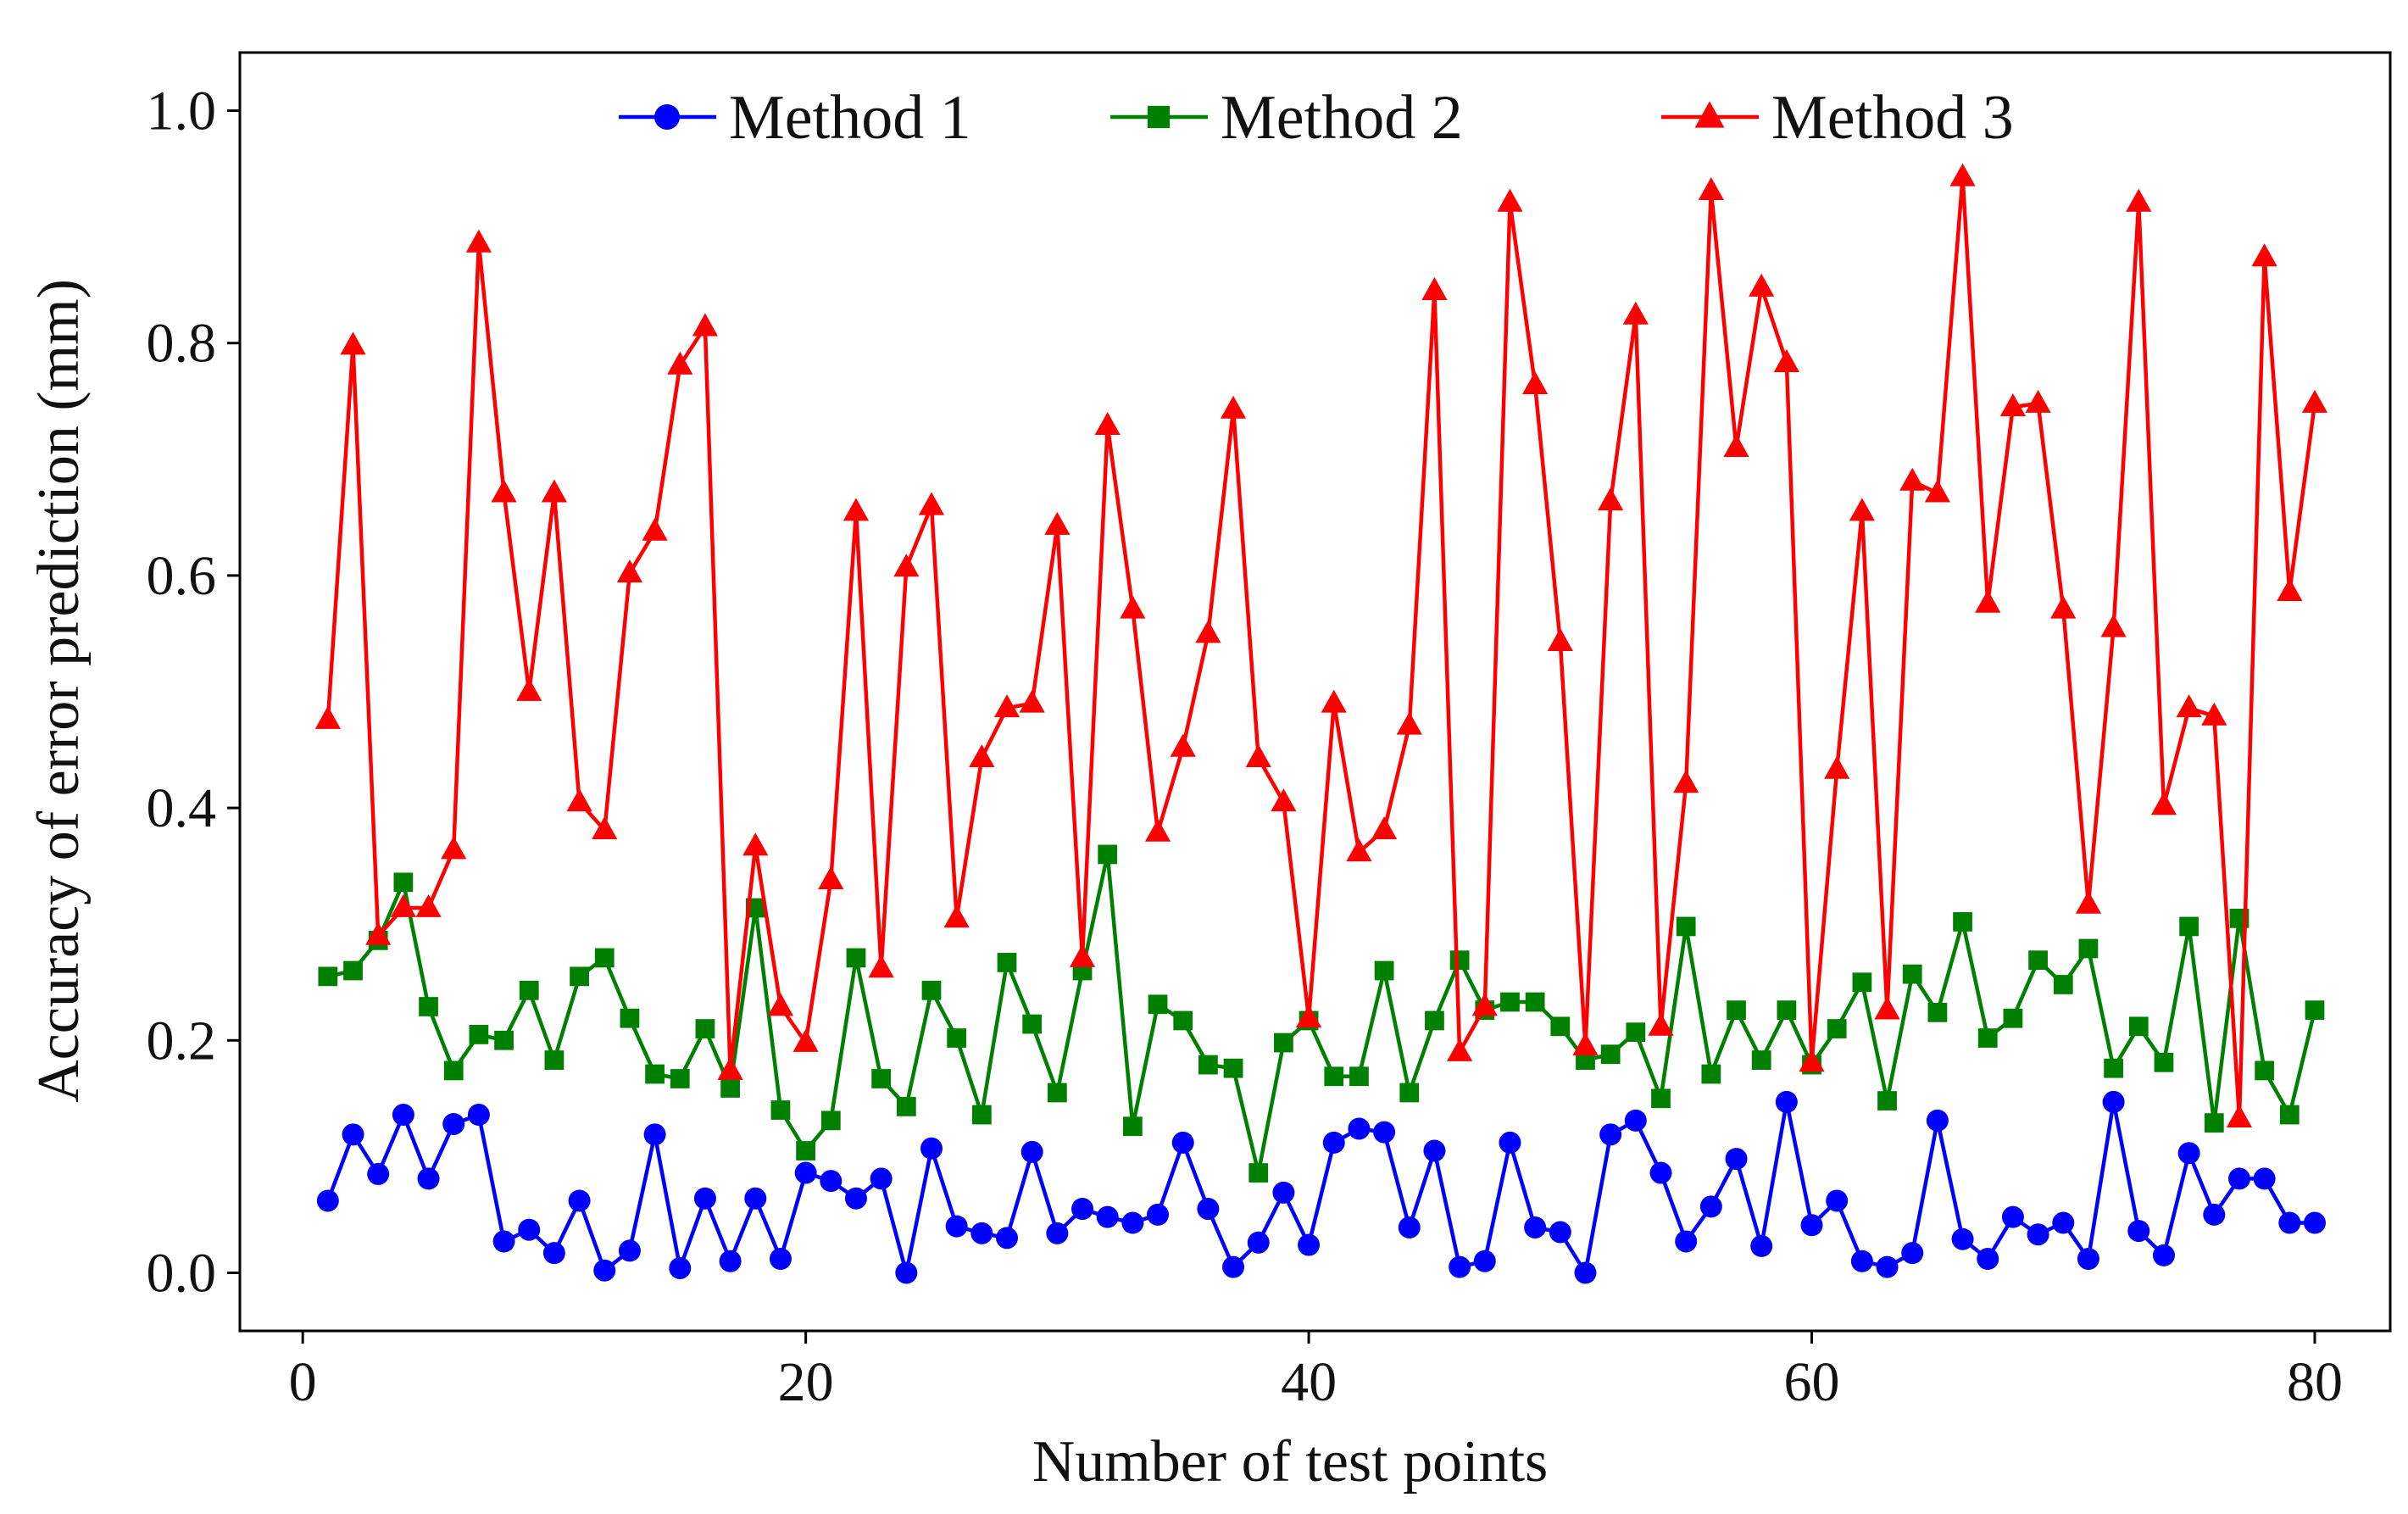 The height and width of the screenshot is (1514, 2408). I want to click on x-tick-label: 60, so click(1812, 1382).